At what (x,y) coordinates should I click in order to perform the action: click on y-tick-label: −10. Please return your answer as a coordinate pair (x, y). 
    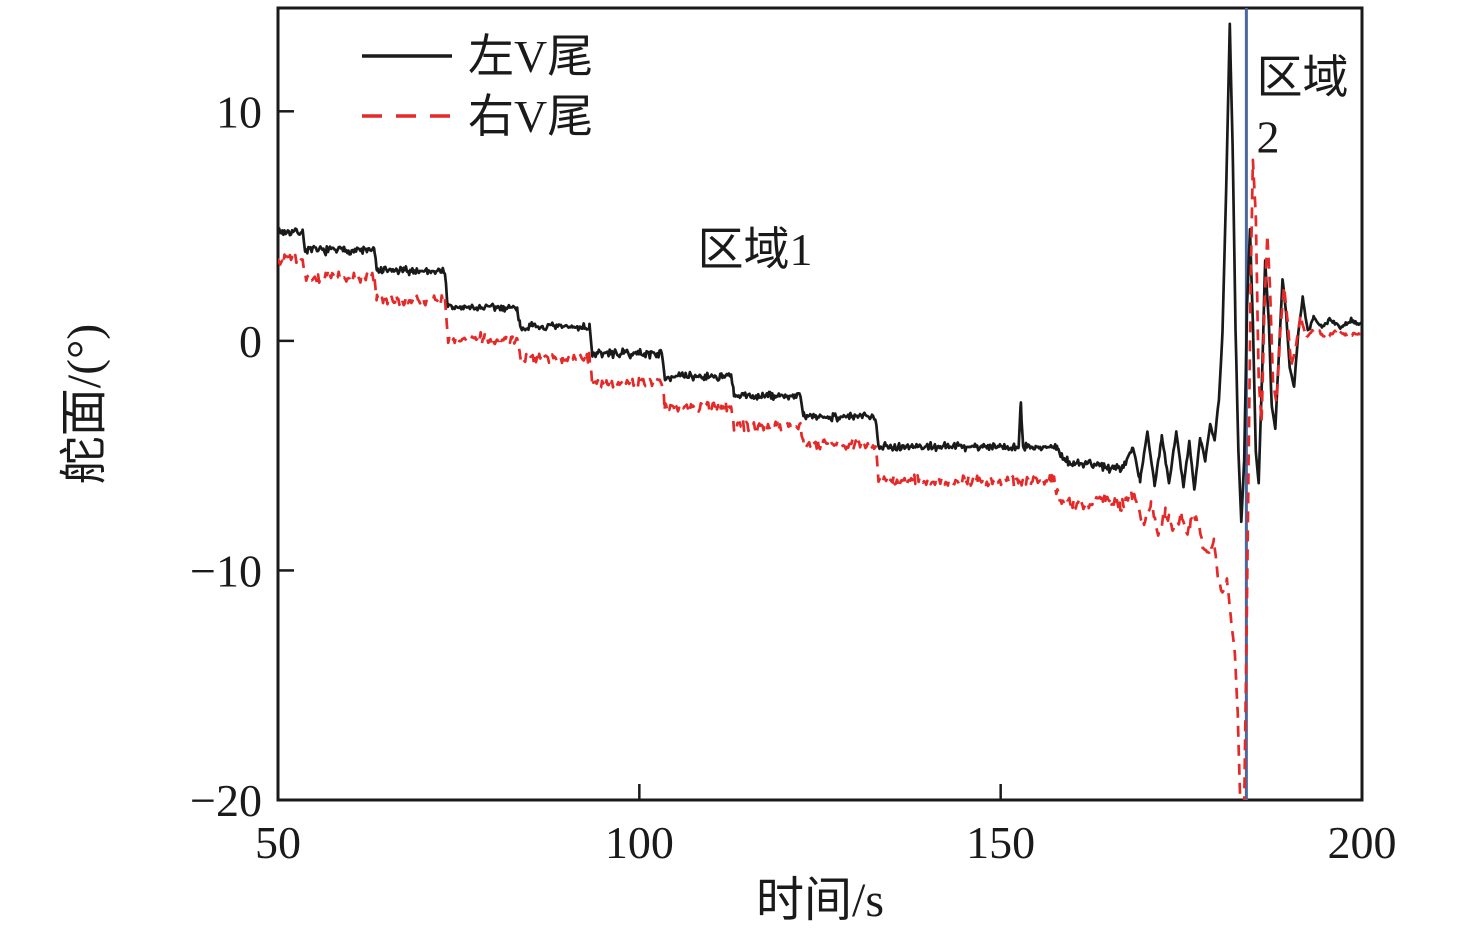
    Looking at the image, I should click on (226, 570).